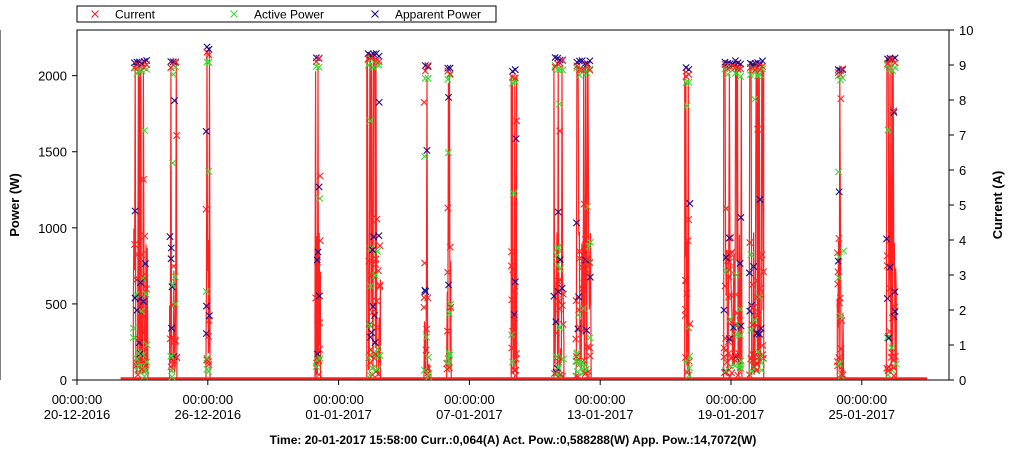  I want to click on y-right-tick-label: 10, so click(966, 30).